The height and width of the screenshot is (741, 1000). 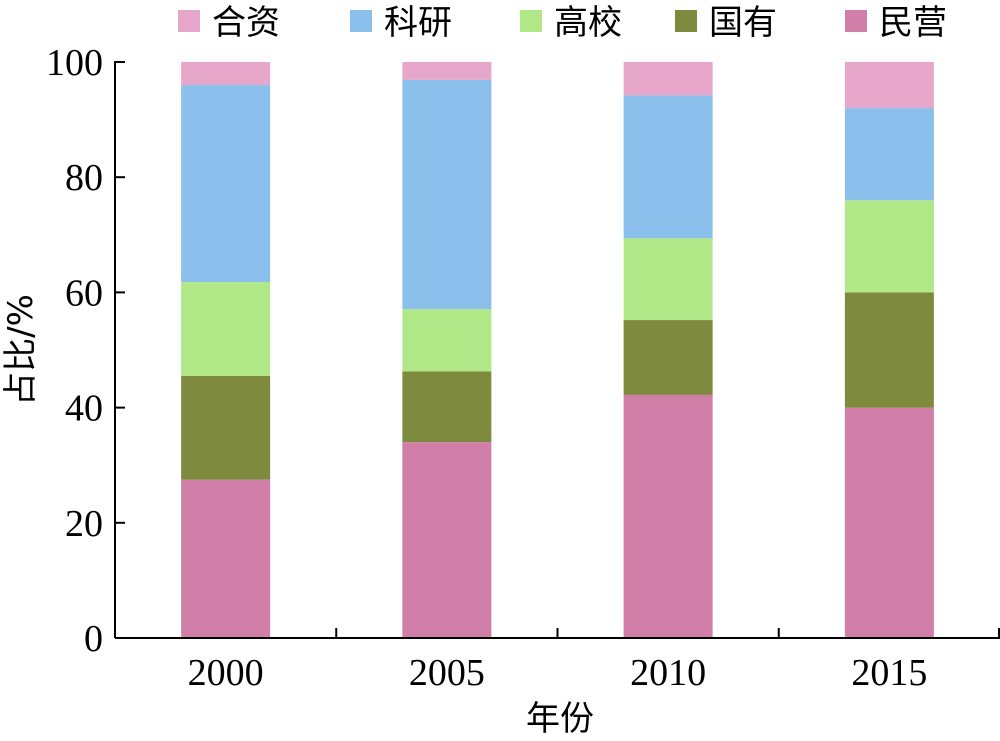 I want to click on bar-segment-高校-2015, so click(x=889, y=246).